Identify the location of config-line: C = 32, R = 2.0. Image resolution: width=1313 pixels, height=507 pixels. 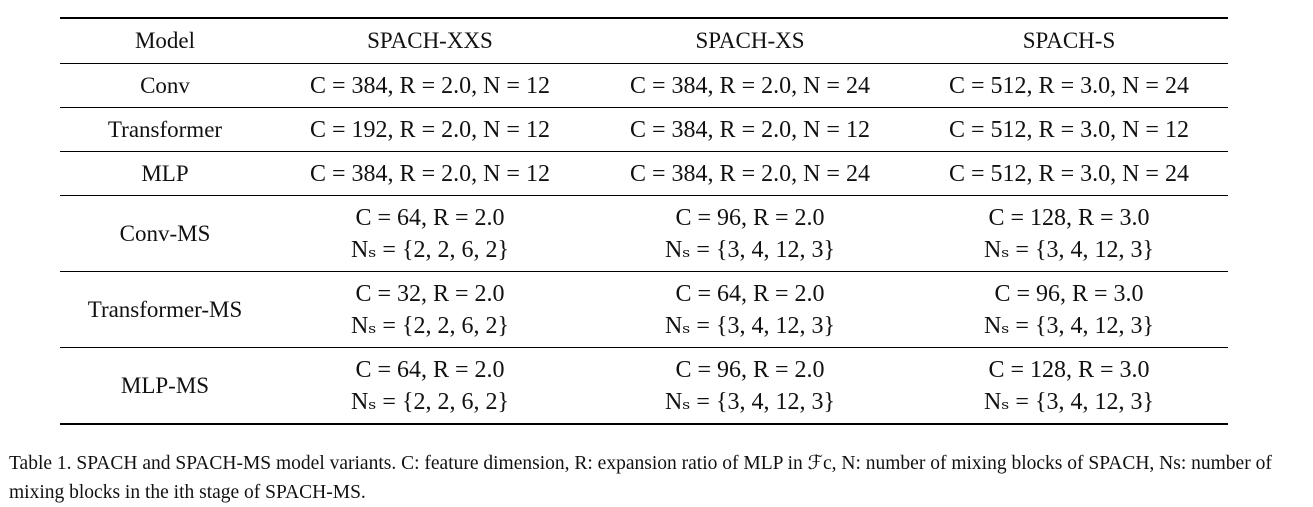
(430, 293).